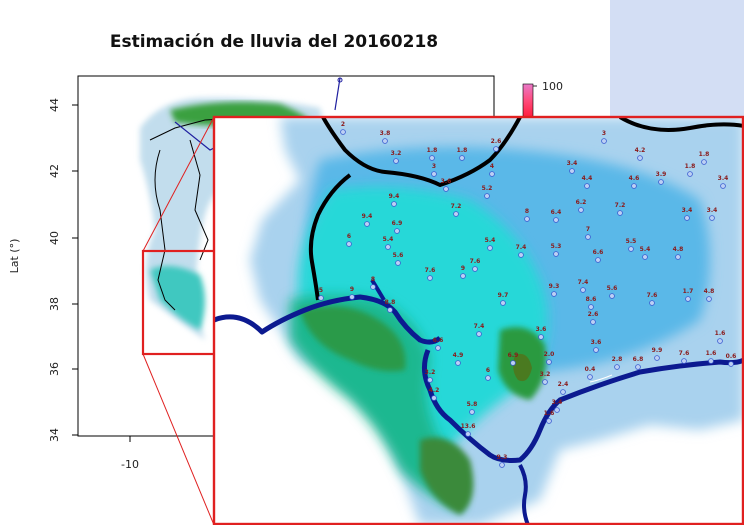 Image resolution: width=744 pixels, height=525 pixels. What do you see at coordinates (394, 196) in the screenshot?
I see `station-value: 9.4` at bounding box center [394, 196].